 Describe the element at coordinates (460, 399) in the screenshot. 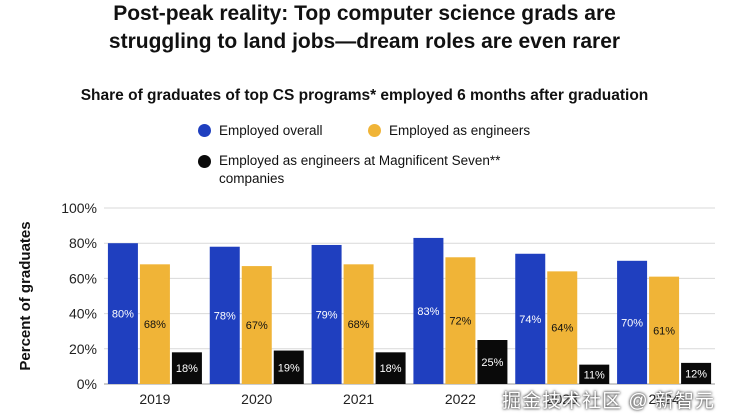

I see `x-tick-label: 2022` at that location.